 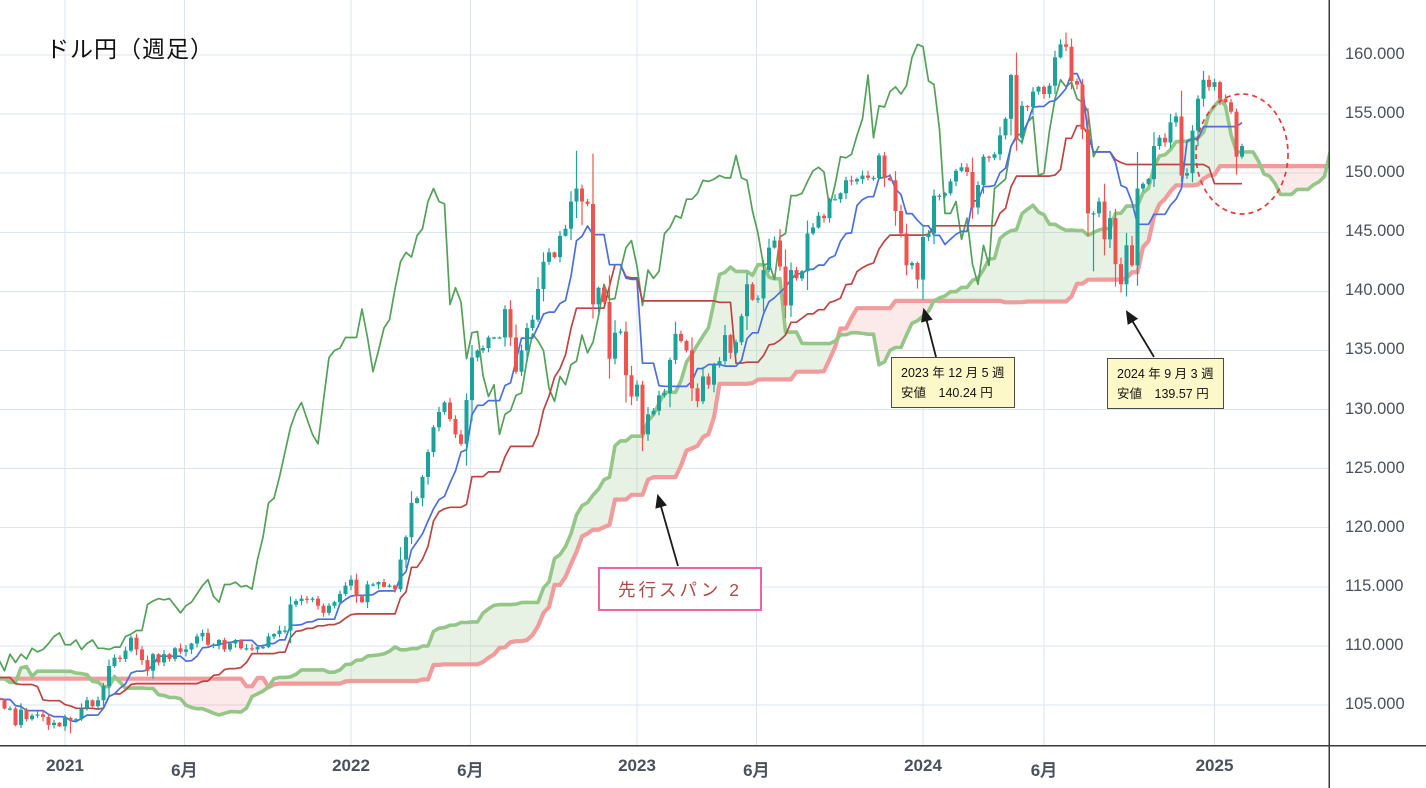 What do you see at coordinates (928, 332) in the screenshot?
I see `arrow-to-low-2023` at bounding box center [928, 332].